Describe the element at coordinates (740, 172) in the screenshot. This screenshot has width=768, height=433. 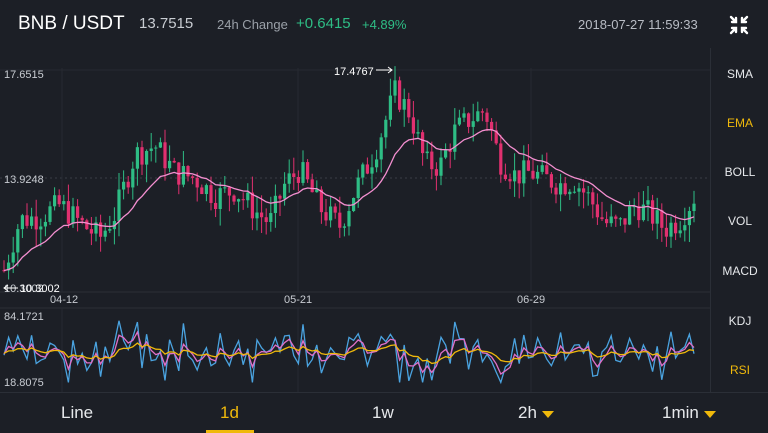
I see `indicator-boll: BOLL` at that location.